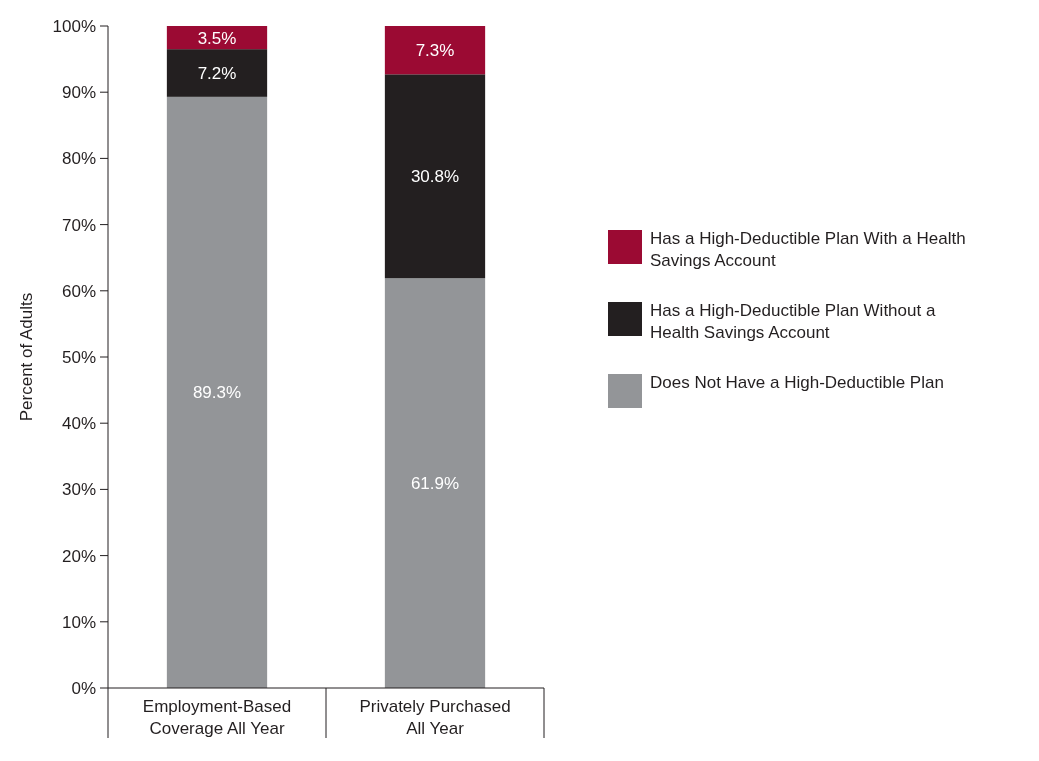 The height and width of the screenshot is (761, 1039). I want to click on y-axis-title: Percent of Adults, so click(26, 357).